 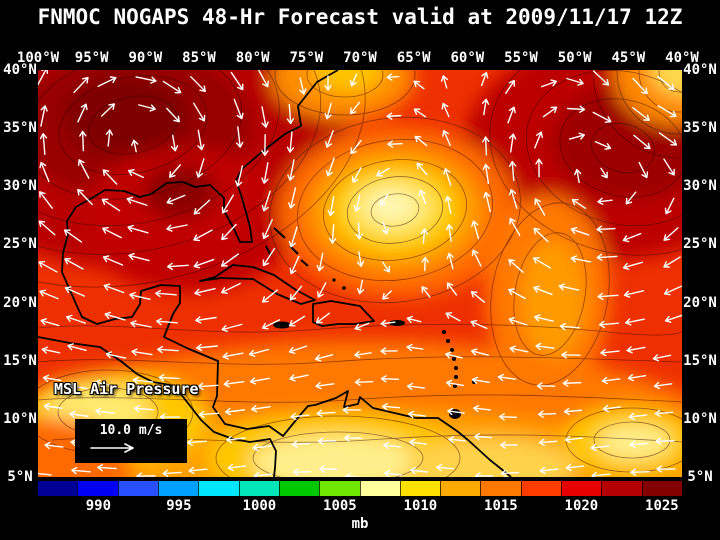 I want to click on lon-tick-label: 50°W, so click(x=574, y=58).